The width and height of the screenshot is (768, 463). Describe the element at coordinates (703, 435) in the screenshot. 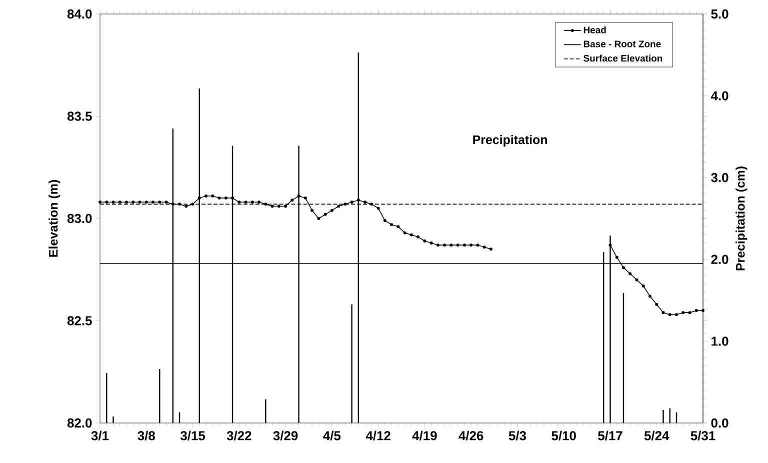

I see `x-tick-label: 5/31` at that location.